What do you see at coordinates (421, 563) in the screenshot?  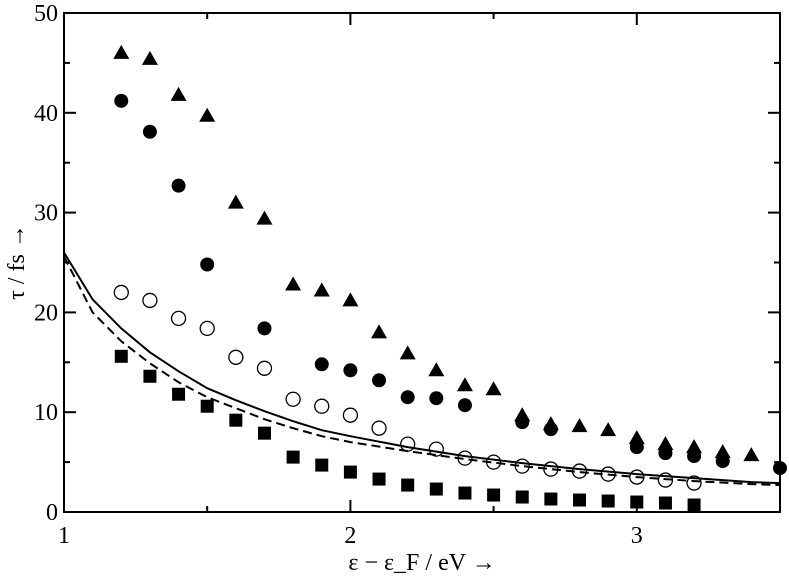 I see `x-axis-label: ε − ε_F / eV →` at bounding box center [421, 563].